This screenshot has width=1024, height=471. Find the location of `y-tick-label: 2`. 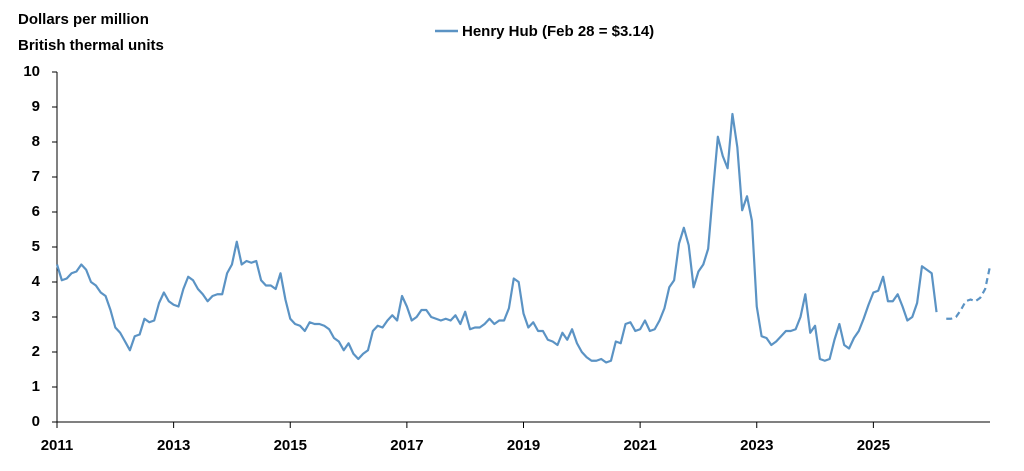

y-tick-label: 2 is located at coordinates (36, 351).